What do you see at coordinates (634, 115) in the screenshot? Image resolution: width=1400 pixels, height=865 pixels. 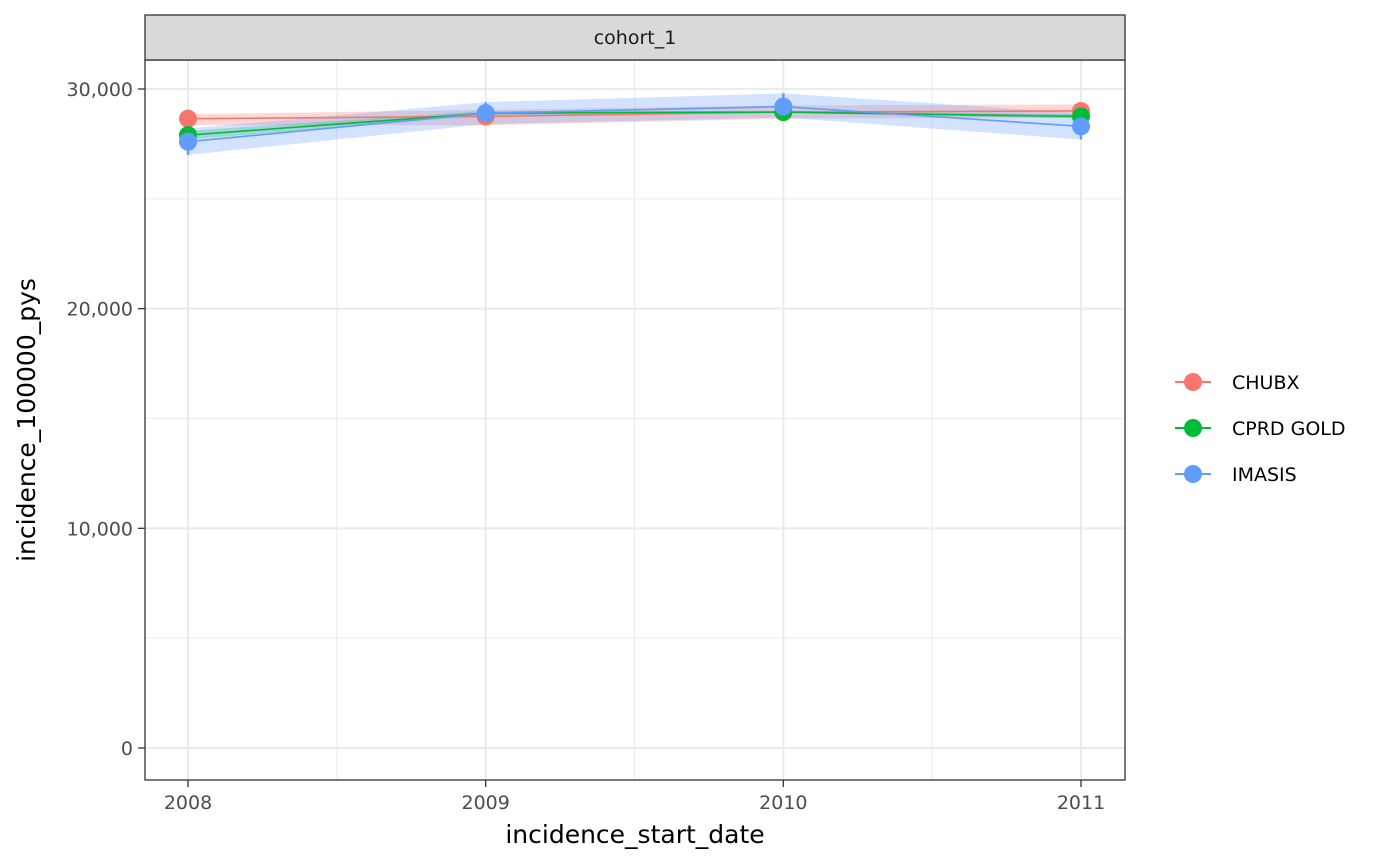 I see `line-chubx` at bounding box center [634, 115].